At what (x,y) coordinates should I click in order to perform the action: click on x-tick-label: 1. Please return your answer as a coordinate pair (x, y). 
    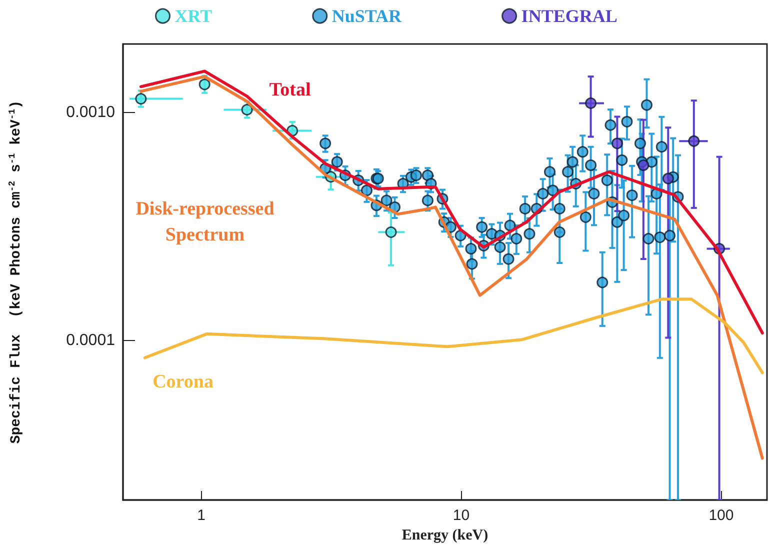
    Looking at the image, I should click on (201, 515).